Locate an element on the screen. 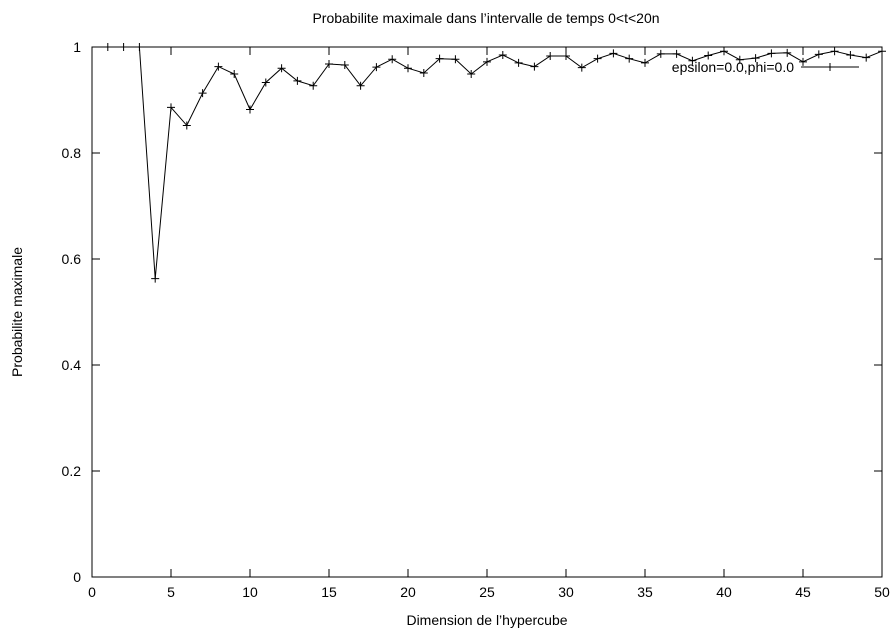 Image resolution: width=893 pixels, height=630 pixels. y-axis-title: Probabilite maximale is located at coordinates (17, 312).